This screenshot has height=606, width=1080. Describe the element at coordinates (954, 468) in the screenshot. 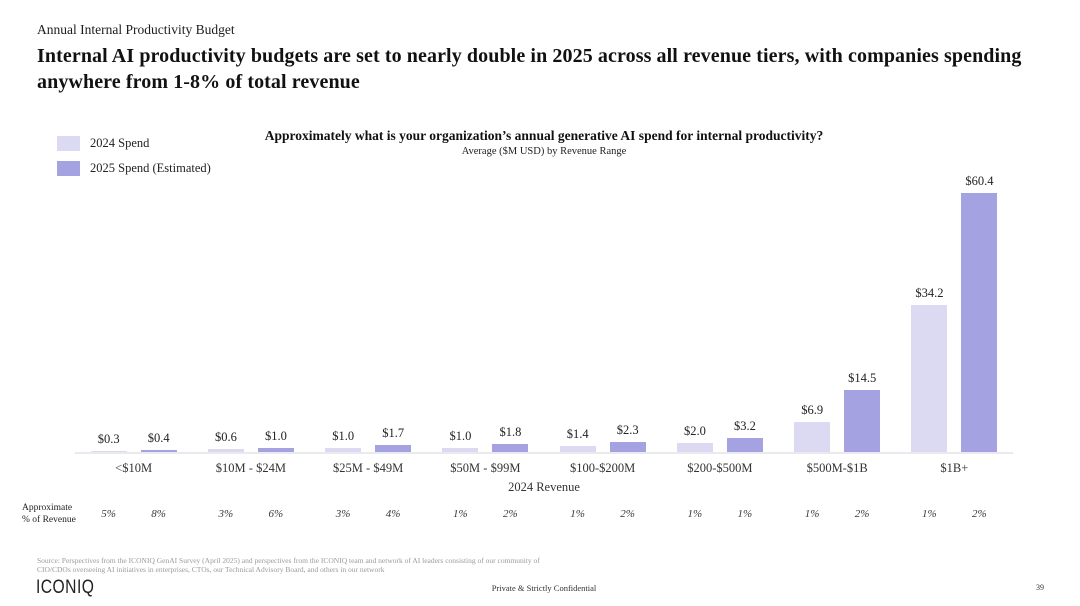

I see `category-label: $1B+` at that location.